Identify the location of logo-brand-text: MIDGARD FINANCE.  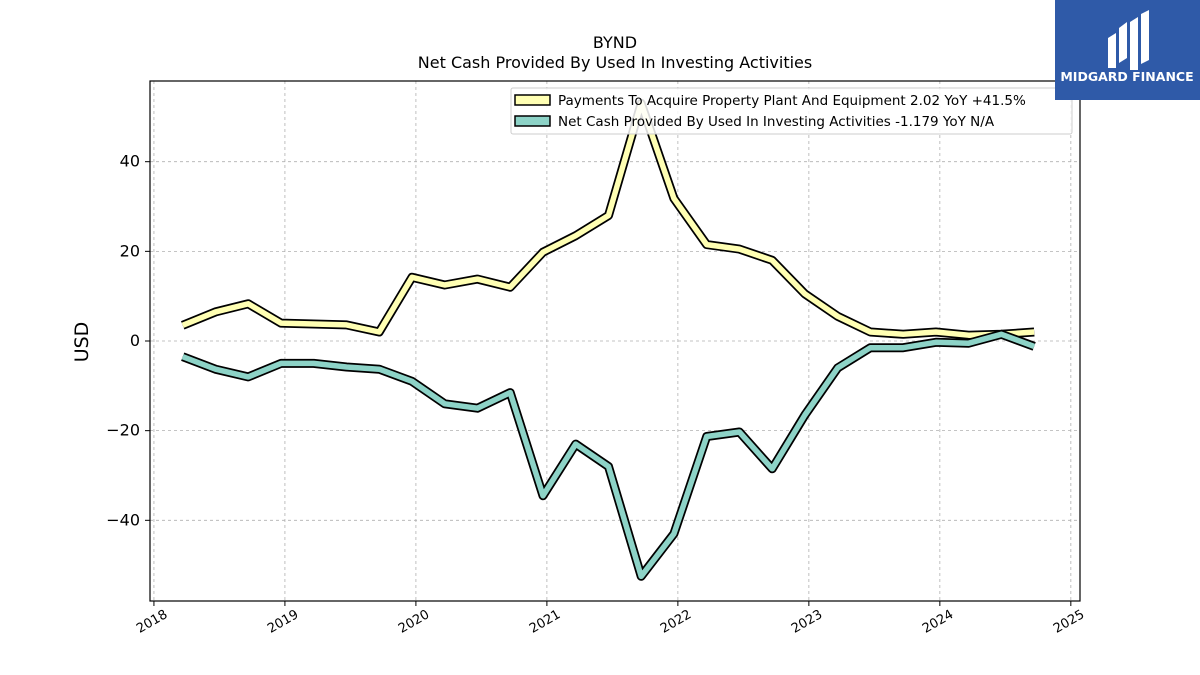
(1126, 76).